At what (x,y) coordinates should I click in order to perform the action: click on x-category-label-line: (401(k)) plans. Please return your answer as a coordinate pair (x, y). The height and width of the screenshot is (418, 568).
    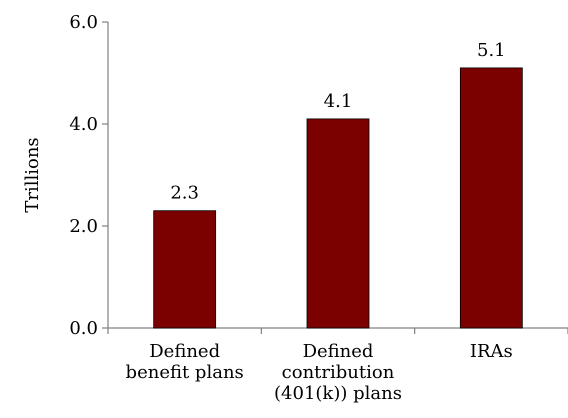
    Looking at the image, I should click on (338, 393).